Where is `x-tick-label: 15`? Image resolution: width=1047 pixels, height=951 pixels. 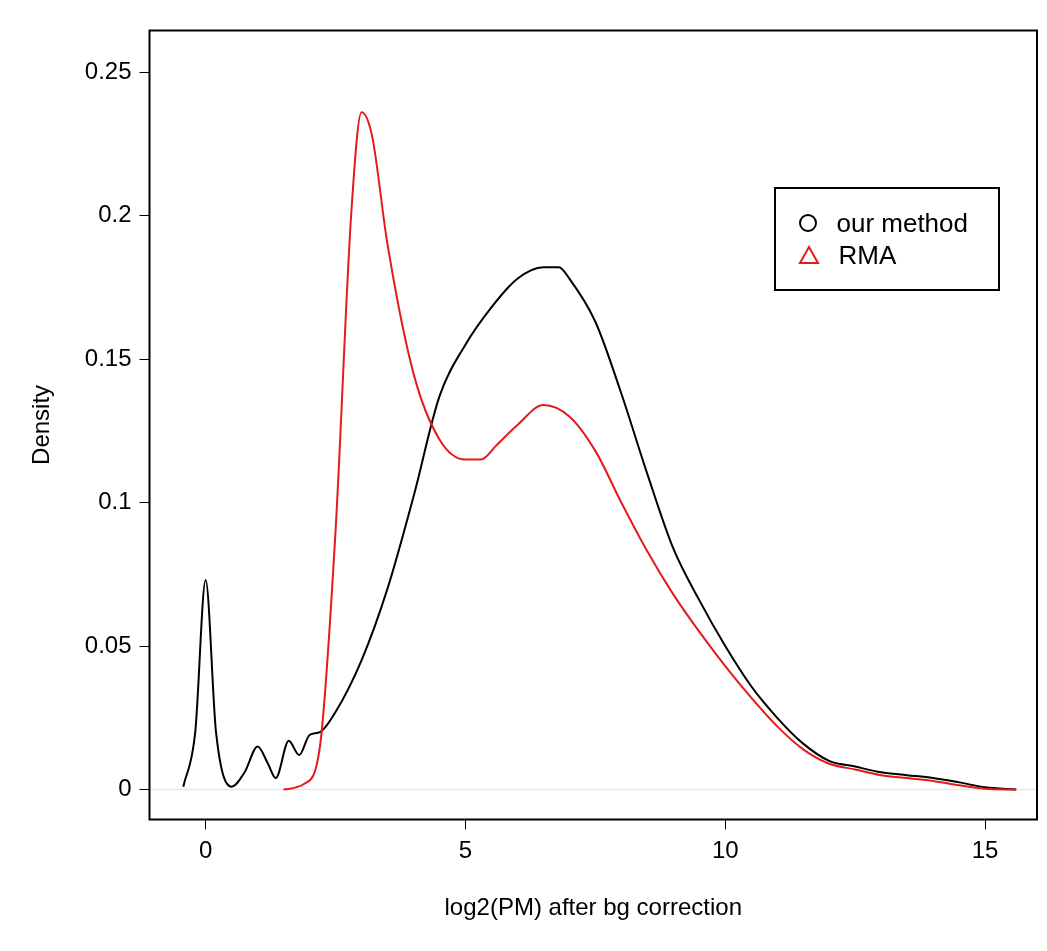 x-tick-label: 15 is located at coordinates (985, 850).